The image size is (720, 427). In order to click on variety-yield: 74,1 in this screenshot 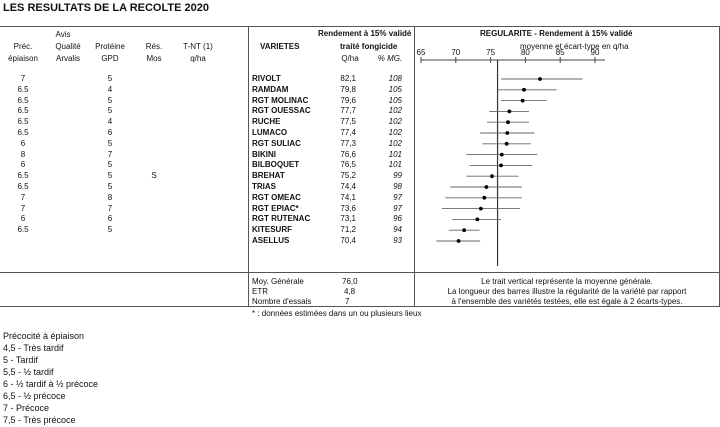, I will do `click(348, 197)`.